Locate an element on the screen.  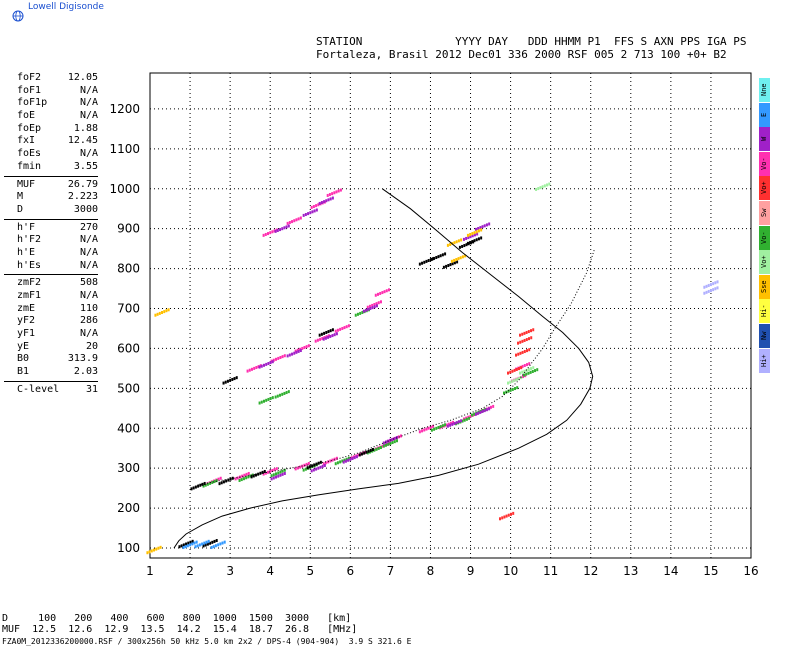
legend-label: Nw is located at coordinates (764, 336).